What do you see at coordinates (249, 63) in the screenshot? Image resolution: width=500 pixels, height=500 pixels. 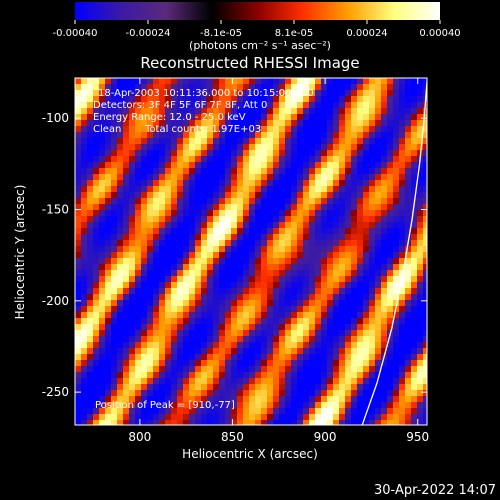 I see `chart-title: Reconstructed RHESSI Image` at bounding box center [249, 63].